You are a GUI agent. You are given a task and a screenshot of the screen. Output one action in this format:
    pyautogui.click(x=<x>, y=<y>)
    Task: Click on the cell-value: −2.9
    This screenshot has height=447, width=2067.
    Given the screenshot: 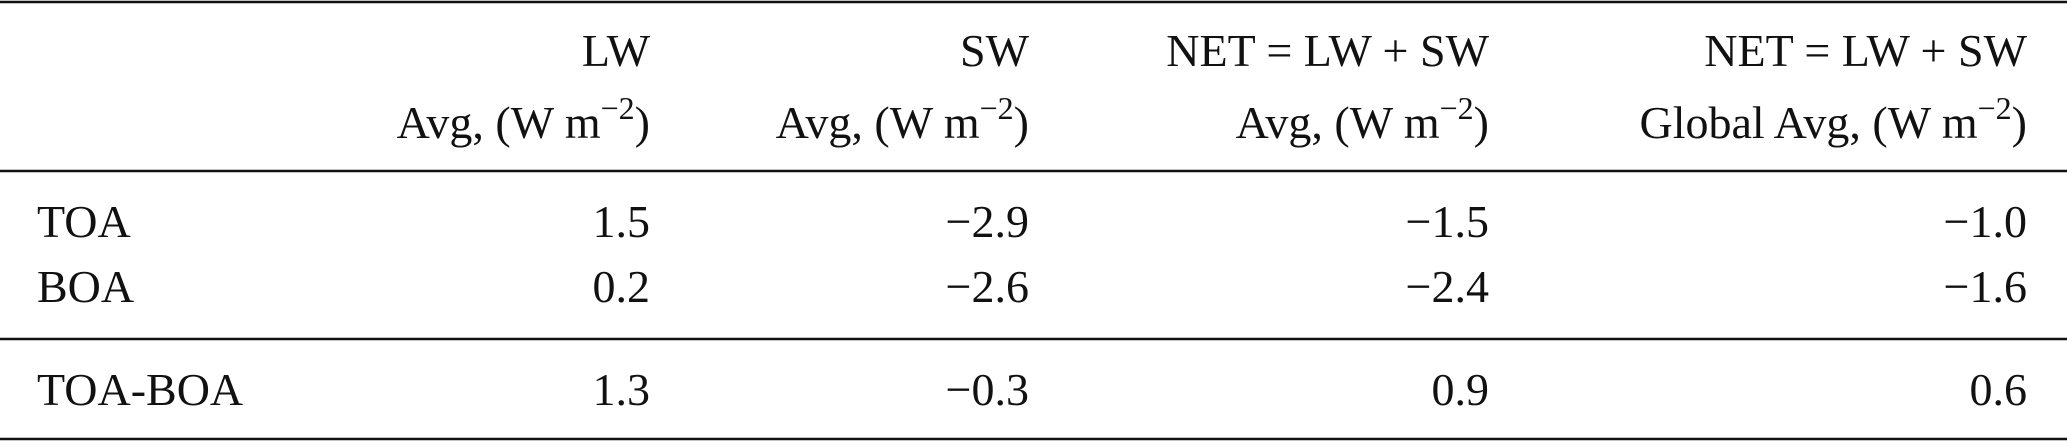 What is the action you would take?
    pyautogui.click(x=987, y=221)
    